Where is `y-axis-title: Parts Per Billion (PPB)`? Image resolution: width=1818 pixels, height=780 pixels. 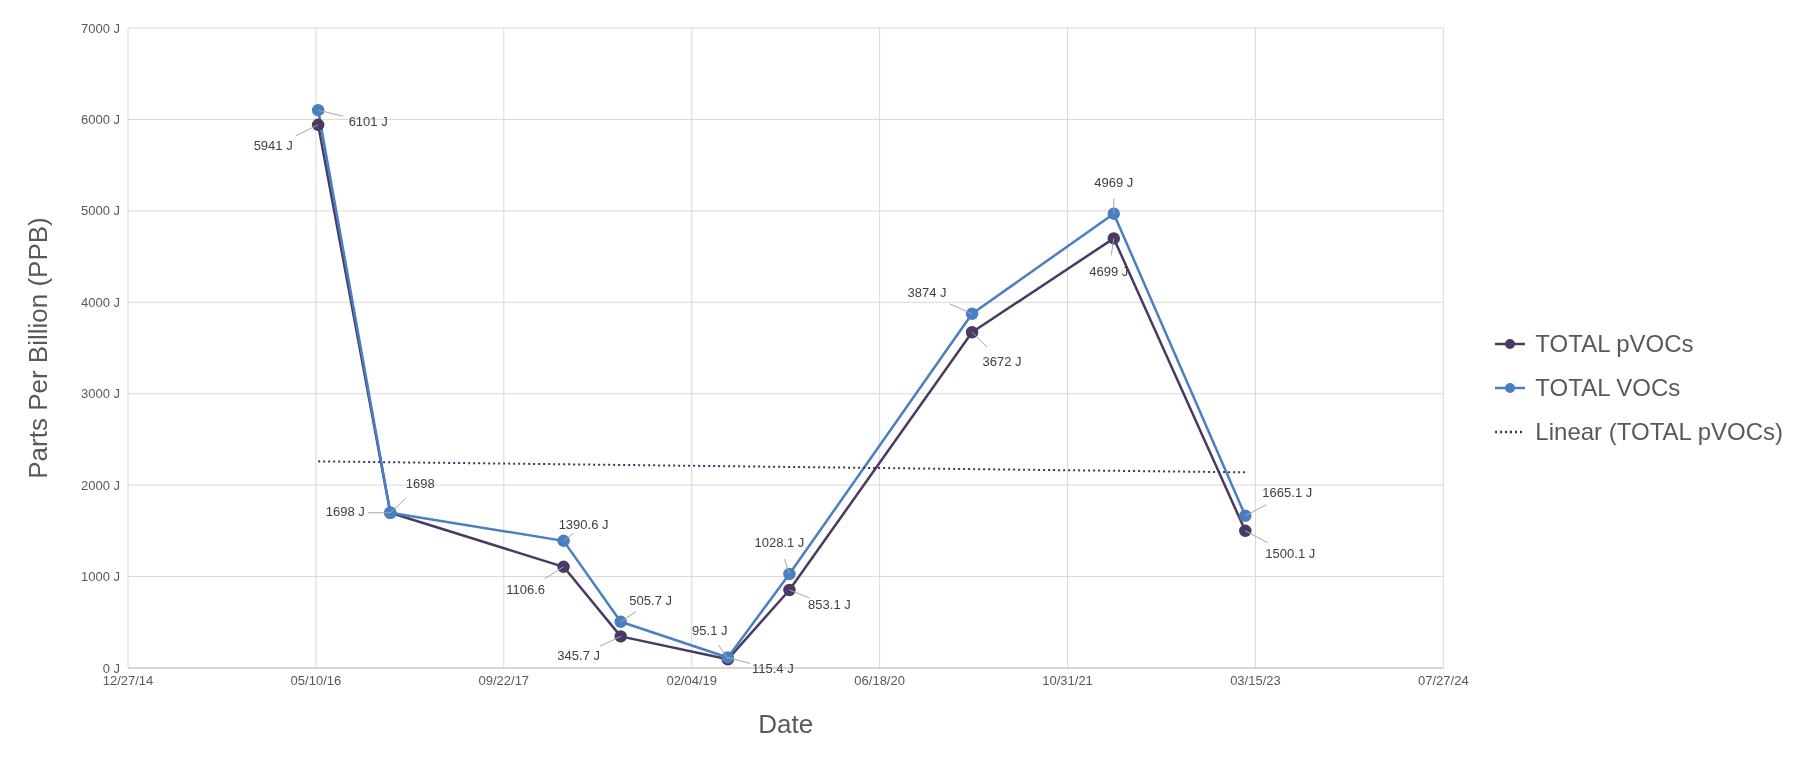
y-axis-title: Parts Per Billion (PPB) is located at coordinates (38, 348).